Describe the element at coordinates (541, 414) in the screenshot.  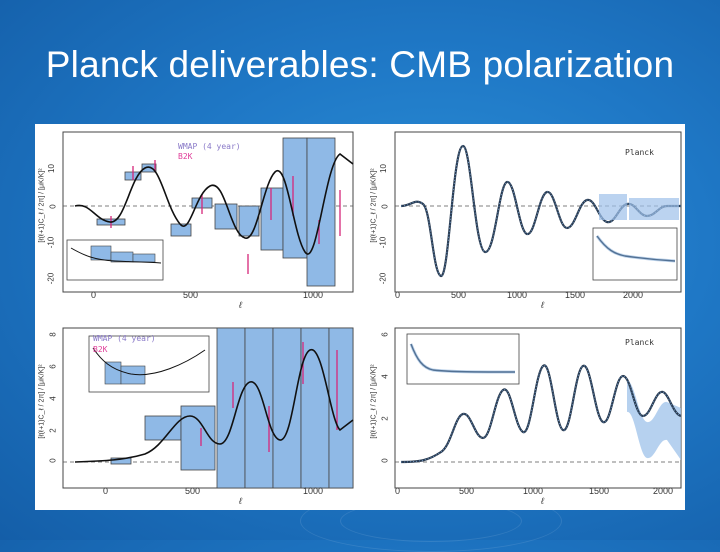
I see `planck-points` at that location.